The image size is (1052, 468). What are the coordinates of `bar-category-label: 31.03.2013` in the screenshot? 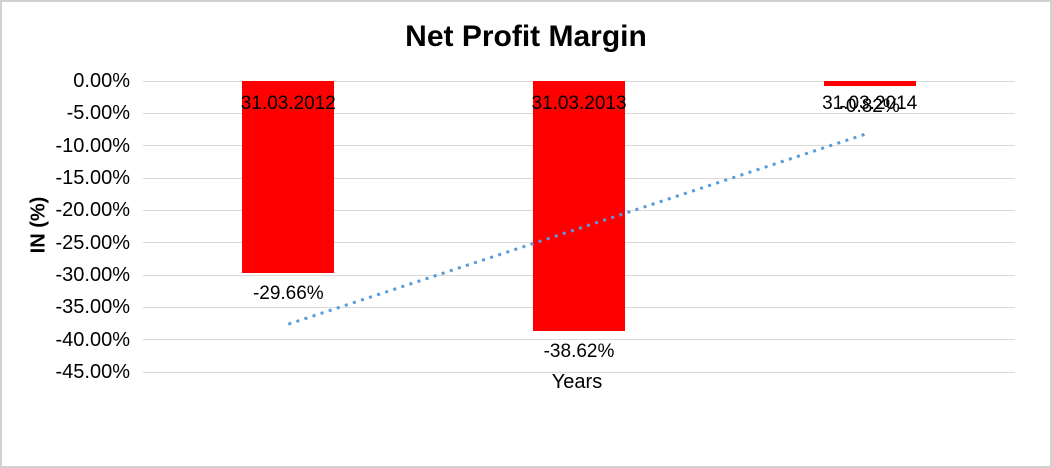 It's located at (579, 103).